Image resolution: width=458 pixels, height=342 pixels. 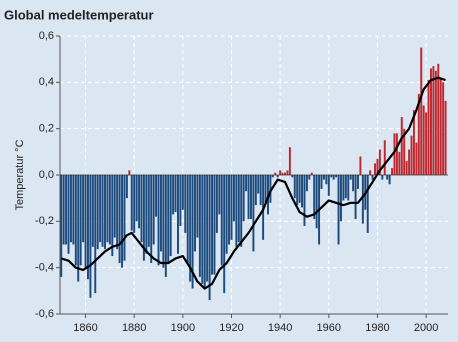 What do you see at coordinates (183, 328) in the screenshot?
I see `x-tick-label: 1900` at bounding box center [183, 328].